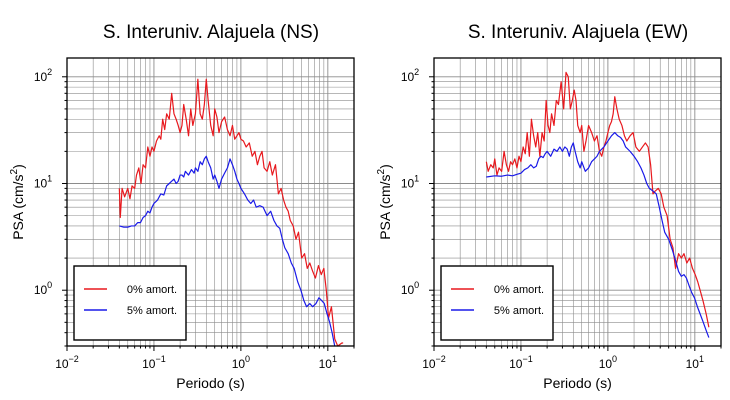 Image resolution: width=730 pixels, height=400 pixels. Describe the element at coordinates (578, 32) in the screenshot. I see `chart-title: S. Interuniv. Alajuela (EW)` at that location.